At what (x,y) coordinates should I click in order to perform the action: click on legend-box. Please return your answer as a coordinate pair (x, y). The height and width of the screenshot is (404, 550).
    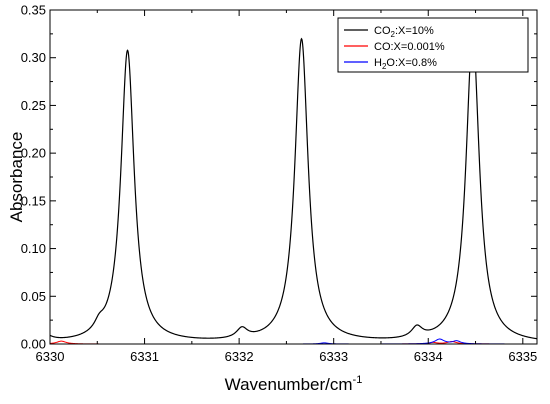
    Looking at the image, I should click on (433, 45).